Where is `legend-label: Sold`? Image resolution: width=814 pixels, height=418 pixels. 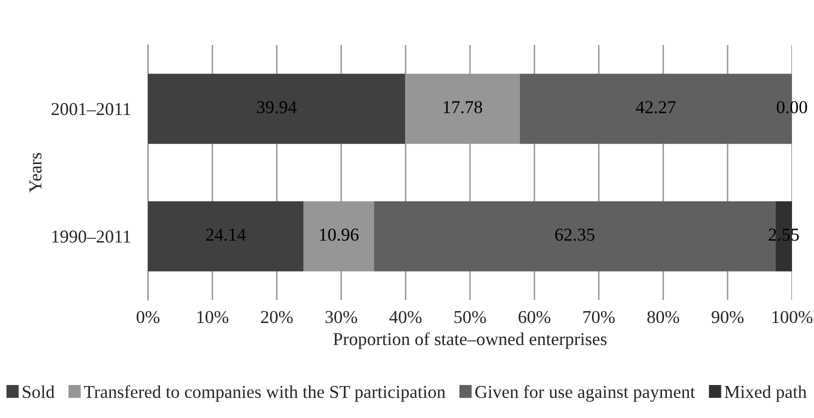 legend-label: Sold is located at coordinates (38, 391).